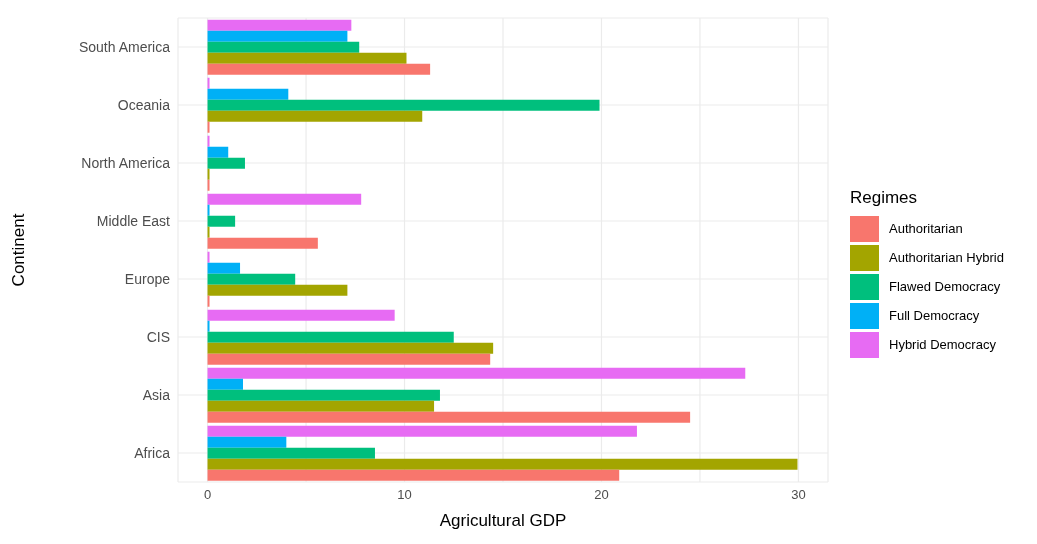 This screenshot has width=1037, height=544. Describe the element at coordinates (207, 495) in the screenshot. I see `x-tick-label: 0` at that location.